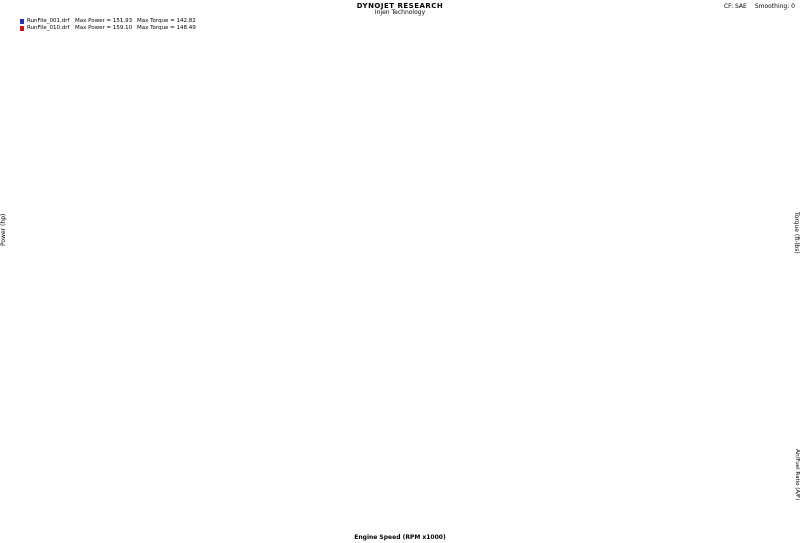  Describe the element at coordinates (735, 6) in the screenshot. I see `correction-factor: CF: SAE` at that location.